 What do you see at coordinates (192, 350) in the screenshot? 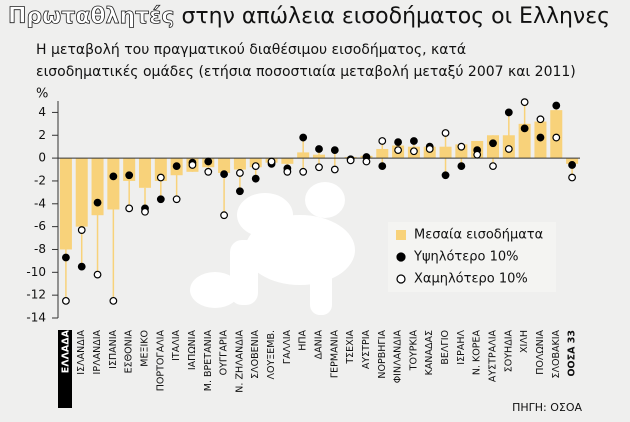
I see `x-tick-label: ΙΑΠΩΝΙΑ` at bounding box center [192, 350].